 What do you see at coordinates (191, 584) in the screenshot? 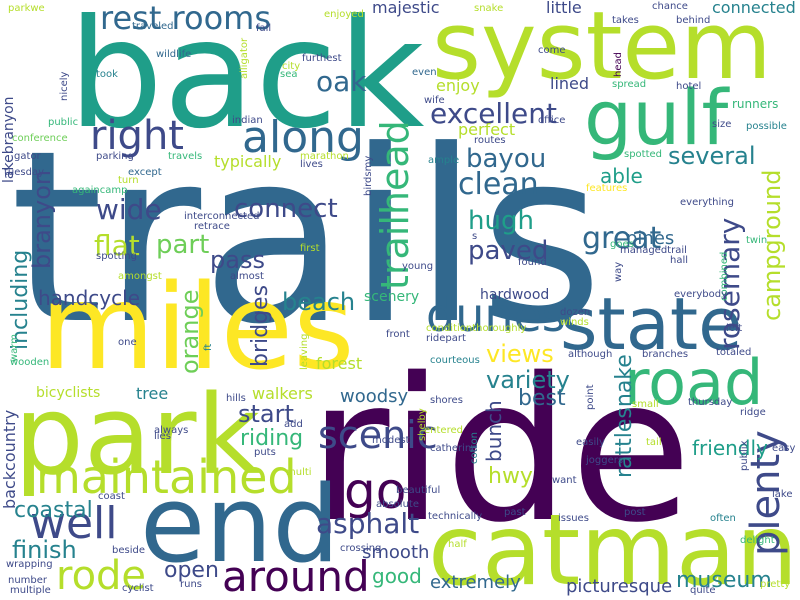
I see `word-runs: runs` at bounding box center [191, 584].